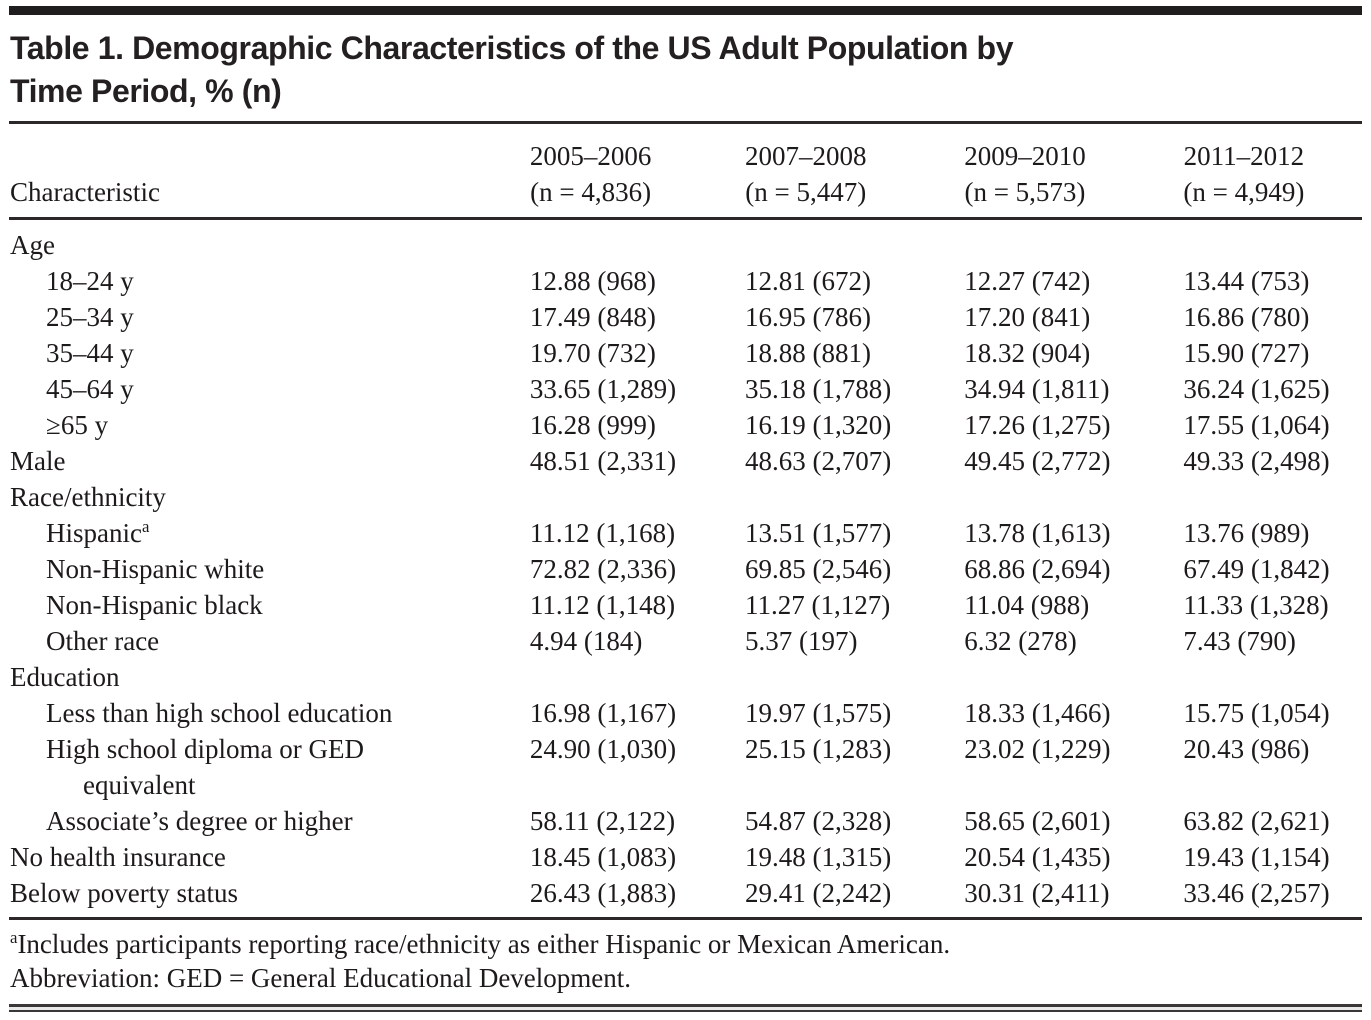  What do you see at coordinates (14, 937) in the screenshot?
I see `footnote-a-marker: a` at bounding box center [14, 937].